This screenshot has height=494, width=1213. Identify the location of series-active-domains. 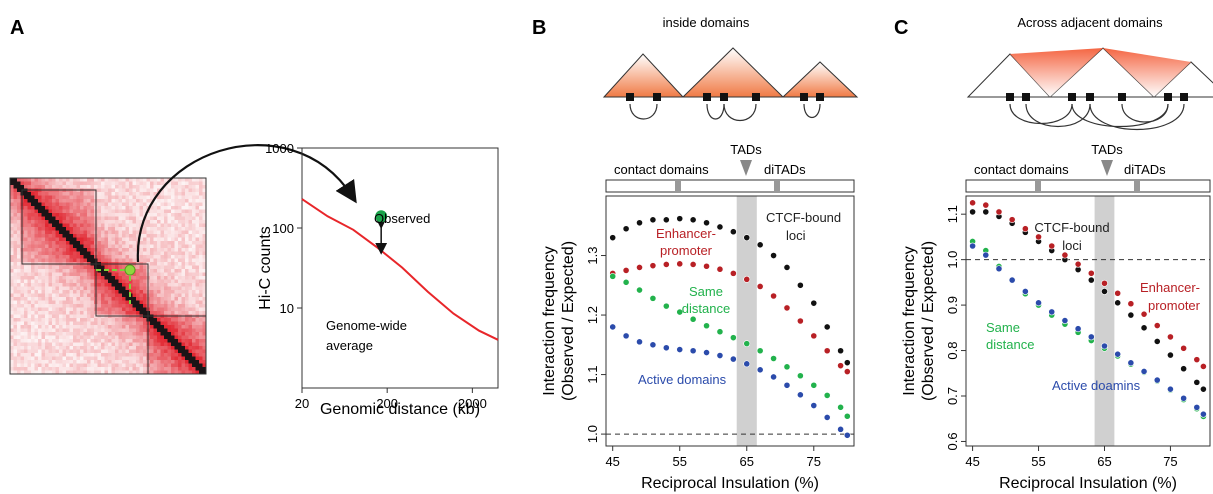
(1088, 330).